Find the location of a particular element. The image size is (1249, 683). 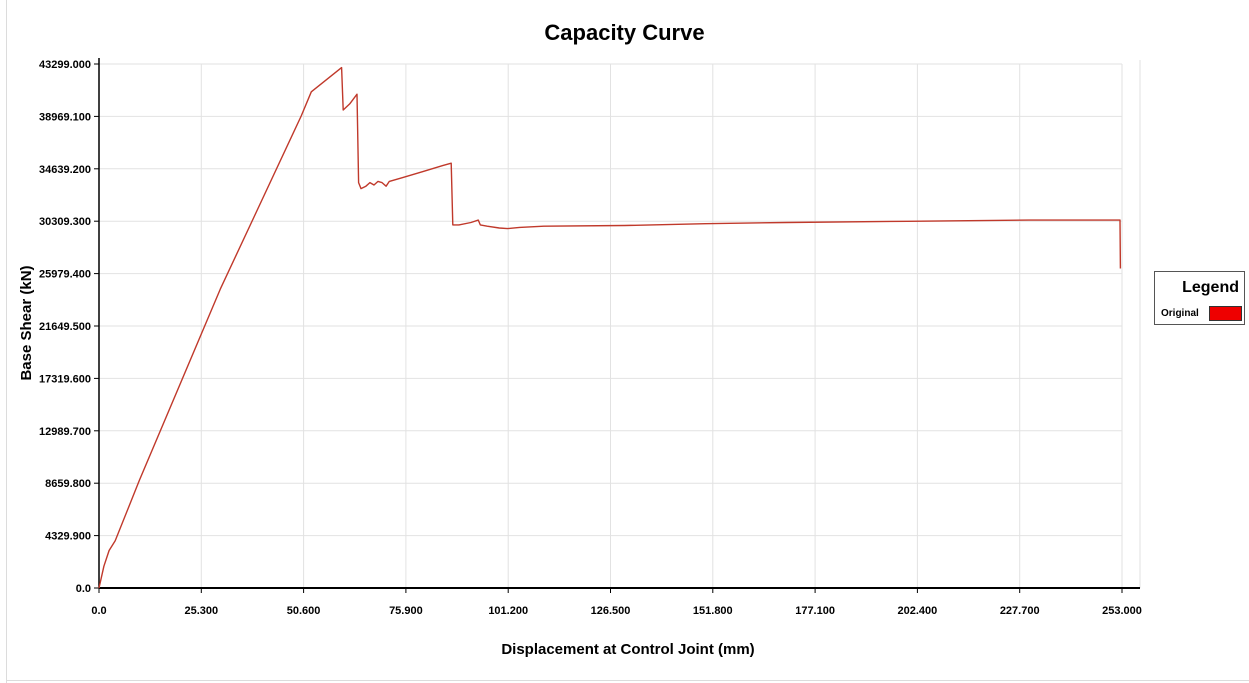

frame-bottom-border is located at coordinates (627, 680).